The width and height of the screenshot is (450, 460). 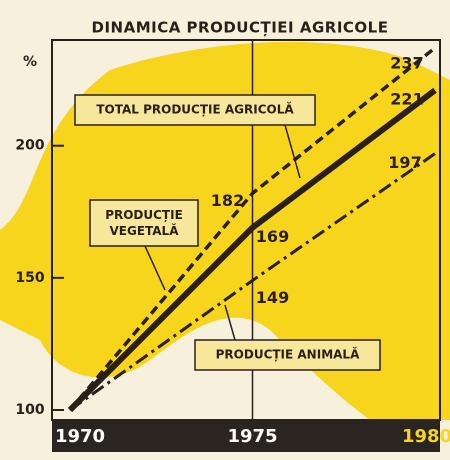 I want to click on x-tick-label: 1970, so click(x=80, y=436).